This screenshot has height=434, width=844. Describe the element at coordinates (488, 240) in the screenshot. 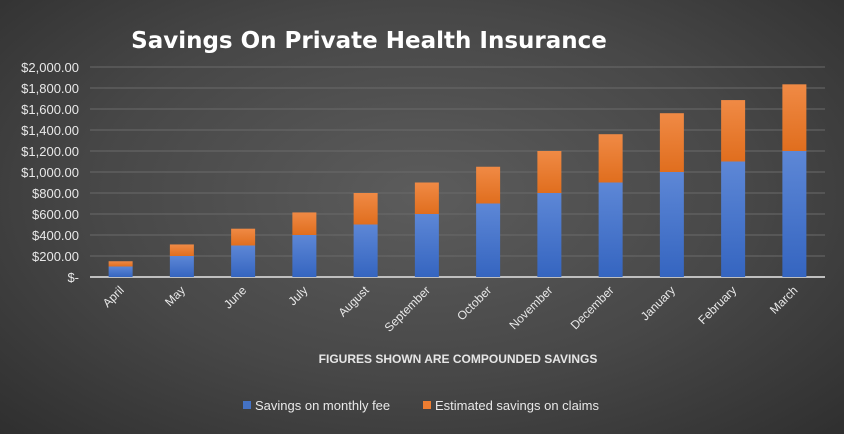

I see `bar-monthly-fee-october` at that location.